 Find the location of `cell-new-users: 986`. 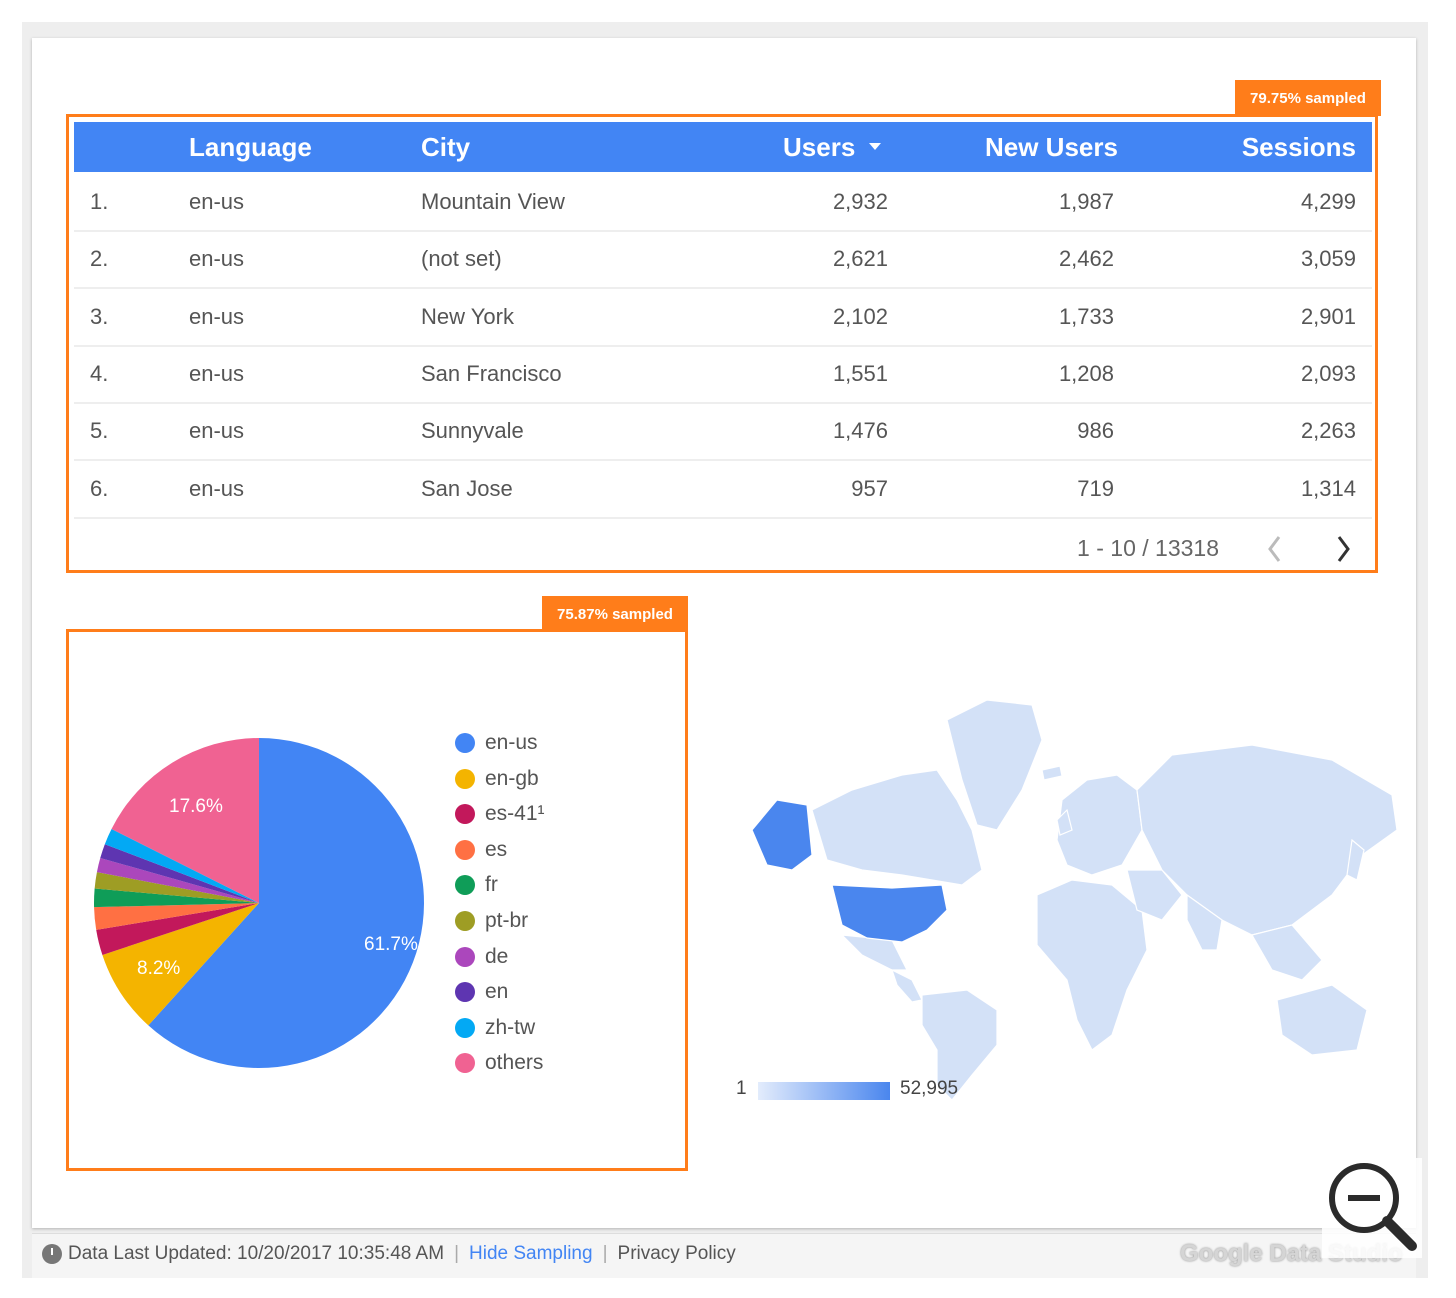

cell-new-users: 986 is located at coordinates (1095, 431).